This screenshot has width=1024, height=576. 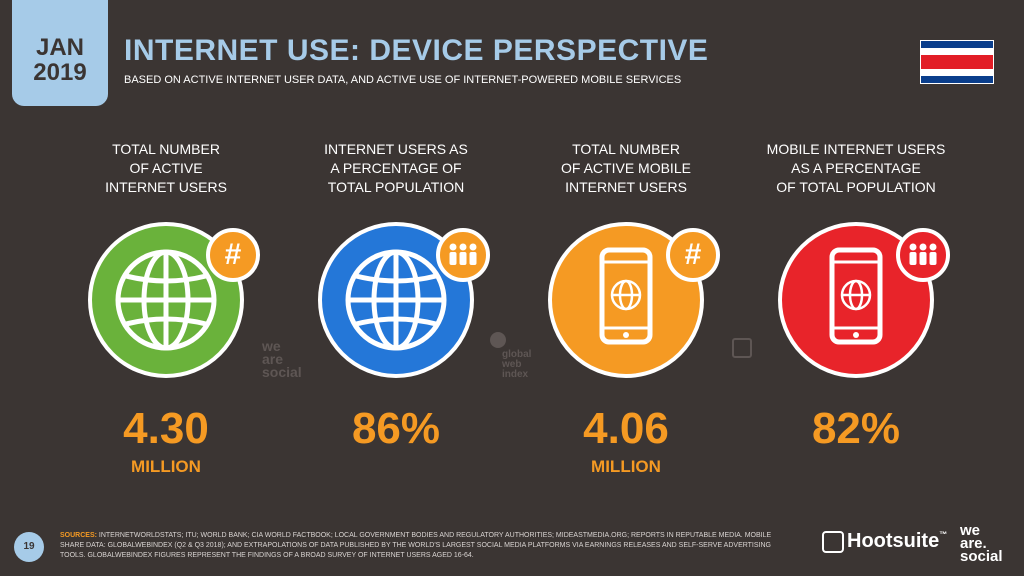 I want to click on date-tab: JAN 2019, so click(x=60, y=53).